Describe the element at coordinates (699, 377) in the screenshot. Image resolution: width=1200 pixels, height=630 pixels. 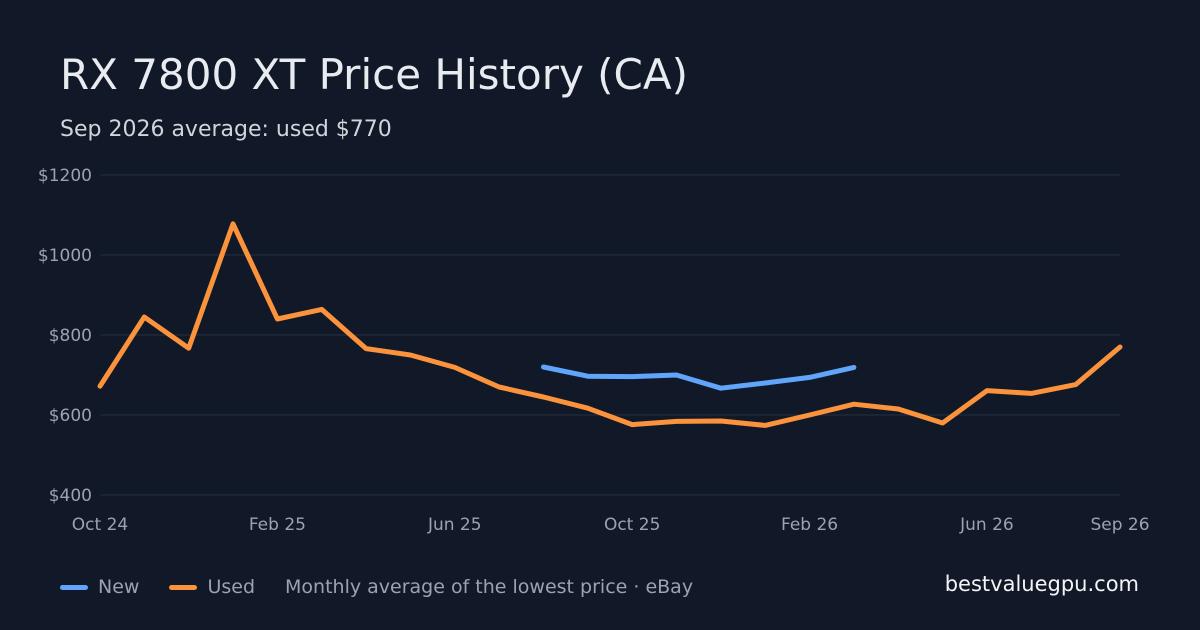
I see `series-line-new` at that location.